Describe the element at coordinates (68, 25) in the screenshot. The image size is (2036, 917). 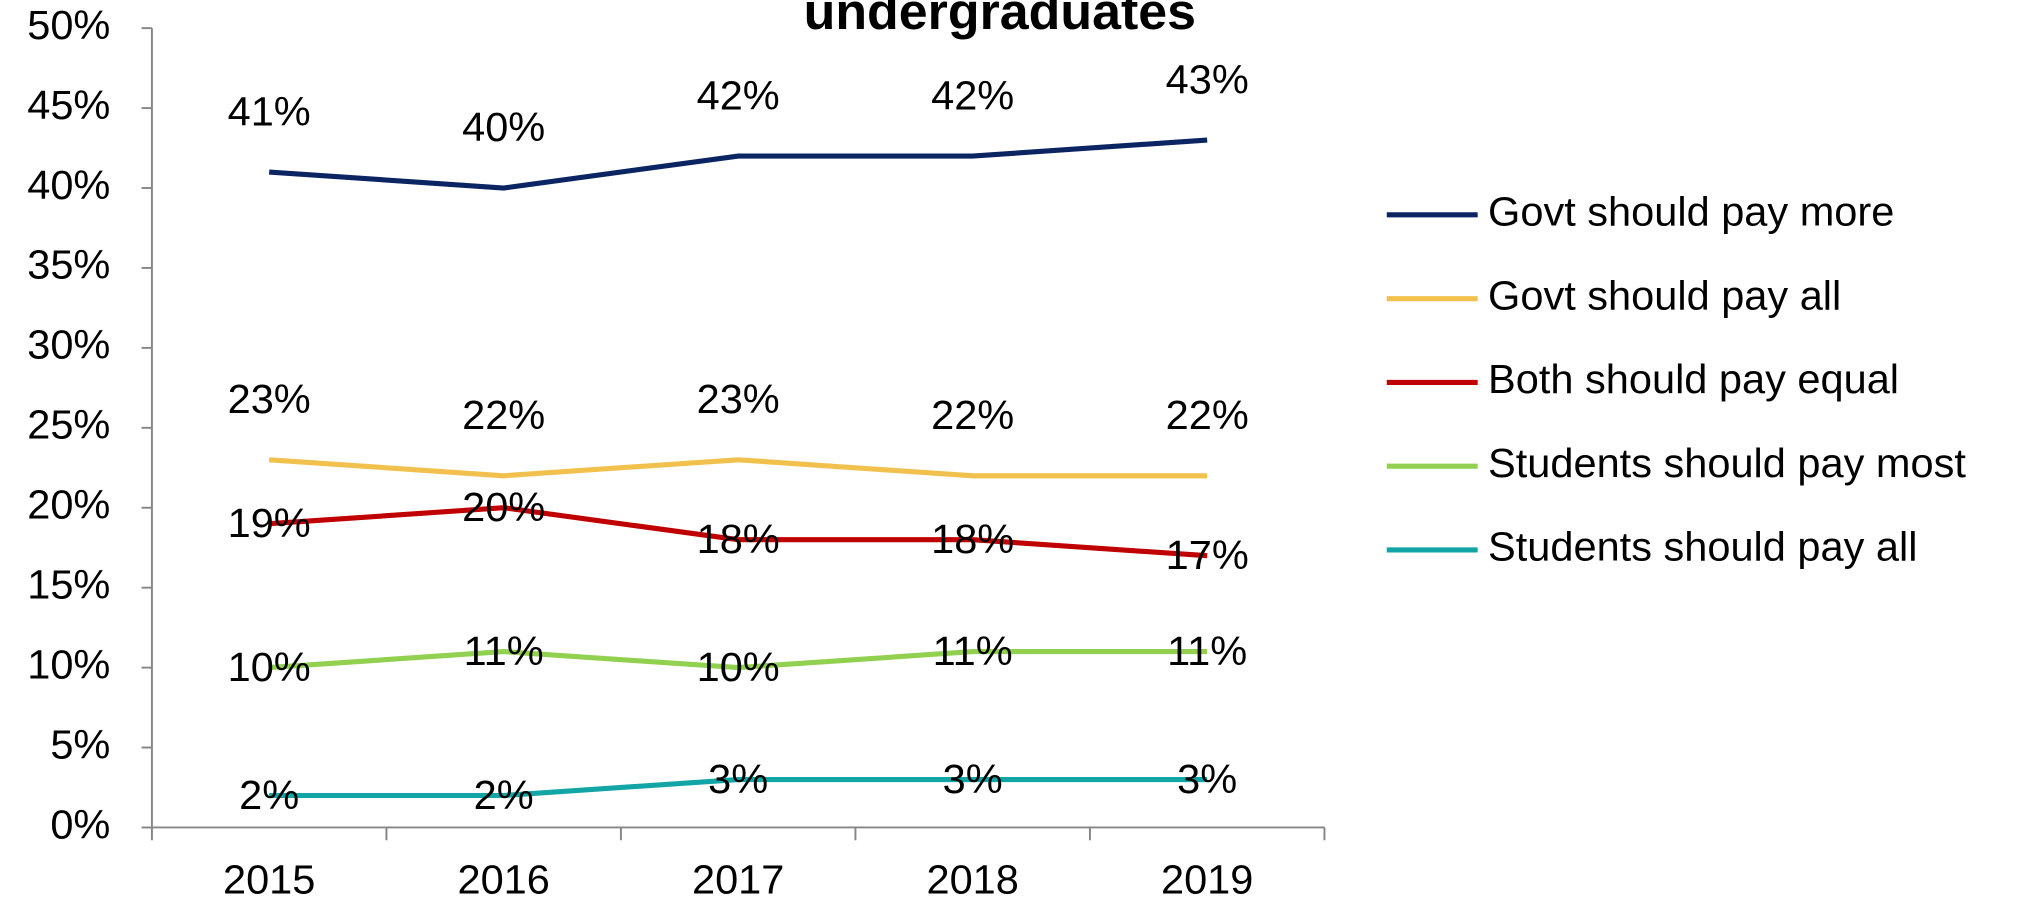
I see `y-tick-label: 50%` at that location.